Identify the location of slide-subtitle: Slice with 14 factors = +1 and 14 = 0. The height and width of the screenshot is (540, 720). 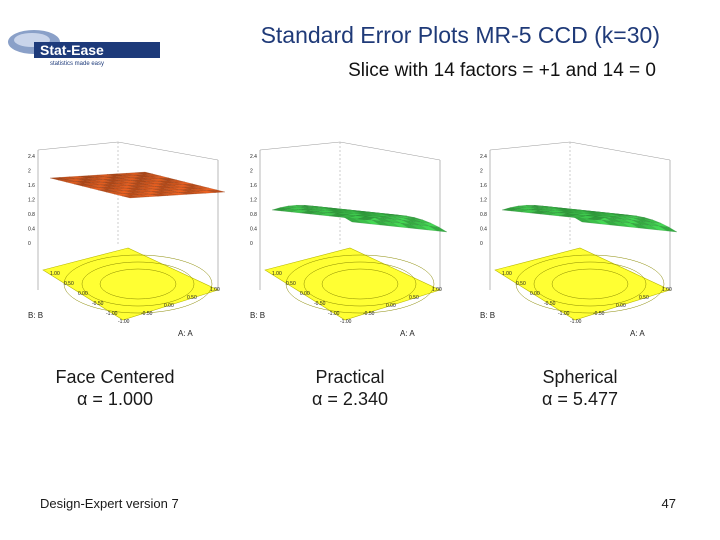
(502, 70).